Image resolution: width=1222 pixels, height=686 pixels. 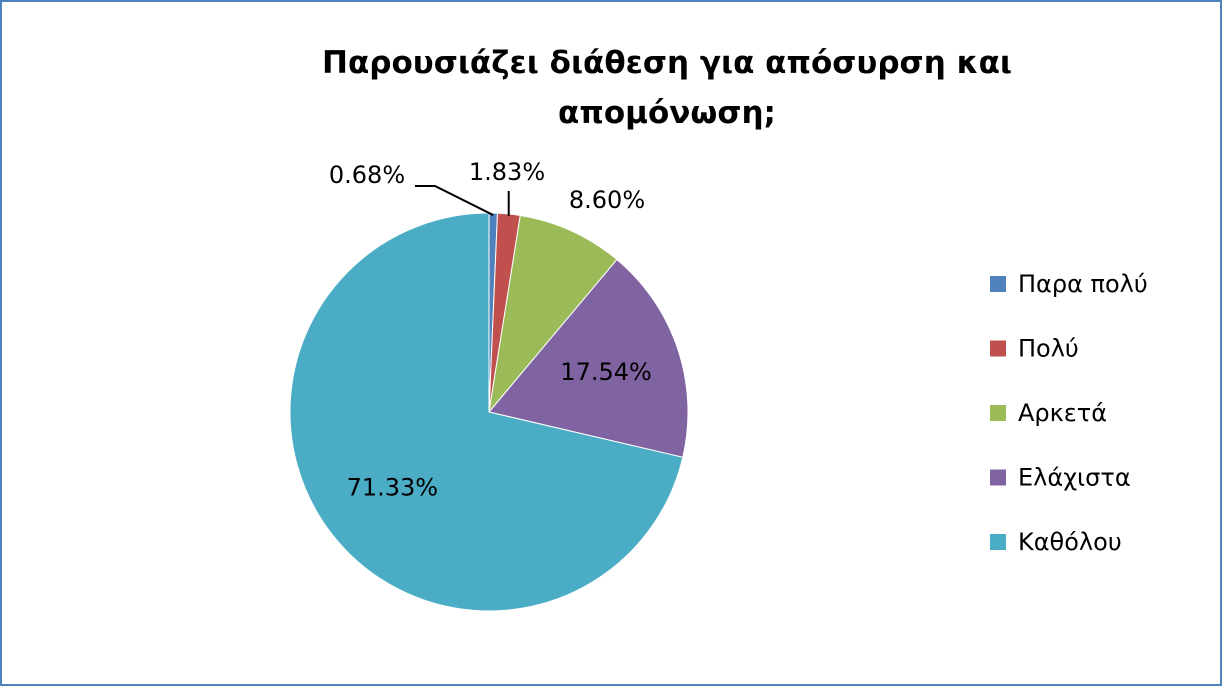 I want to click on legend-label: Παρα πολύ, so click(x=1083, y=284).